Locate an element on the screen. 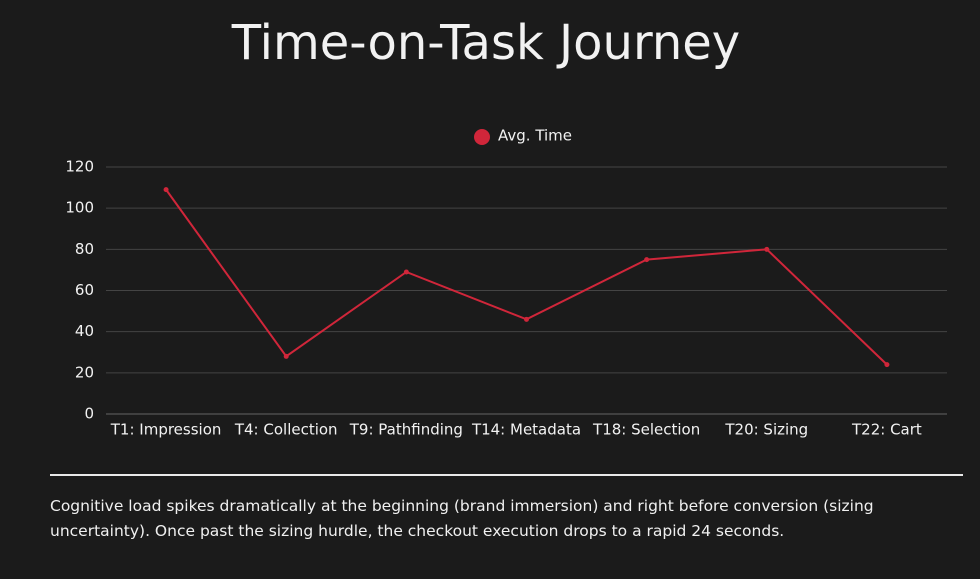 This screenshot has width=980, height=579. x-tick-label: T4: Collection is located at coordinates (286, 430).